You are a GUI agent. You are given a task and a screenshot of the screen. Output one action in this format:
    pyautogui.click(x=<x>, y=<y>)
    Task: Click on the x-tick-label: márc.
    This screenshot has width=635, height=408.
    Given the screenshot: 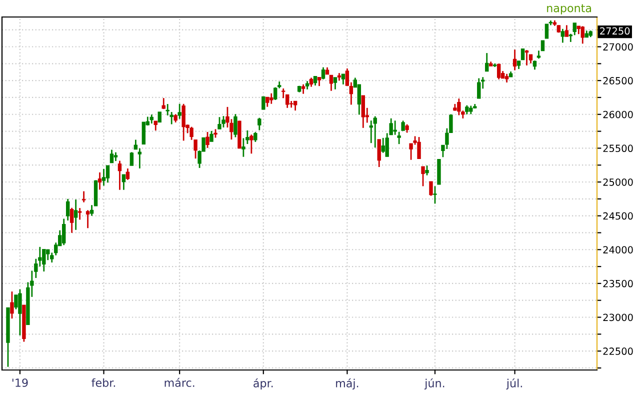 What is the action you would take?
    pyautogui.click(x=179, y=382)
    